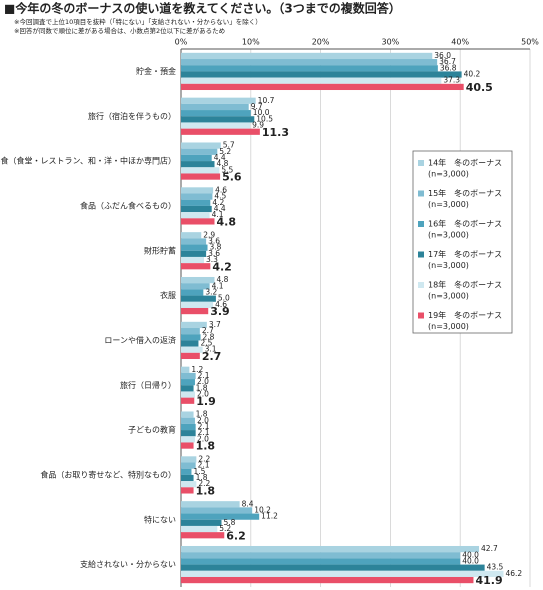 The width and height of the screenshot is (543, 590). I want to click on legend-label: 15年 冬のボーナス, so click(465, 193).